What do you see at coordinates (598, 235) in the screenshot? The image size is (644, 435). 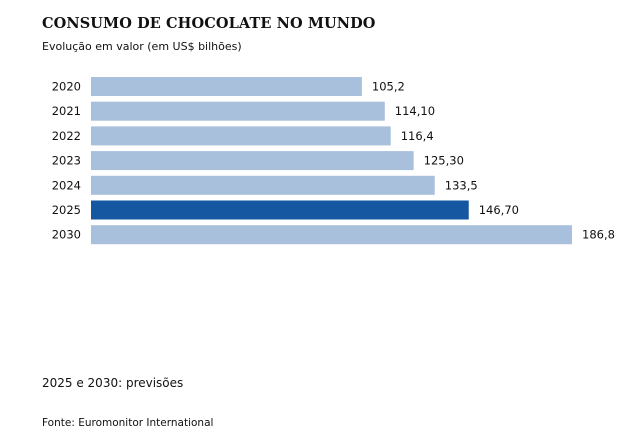 I see `value-label: 186,8` at bounding box center [598, 235].